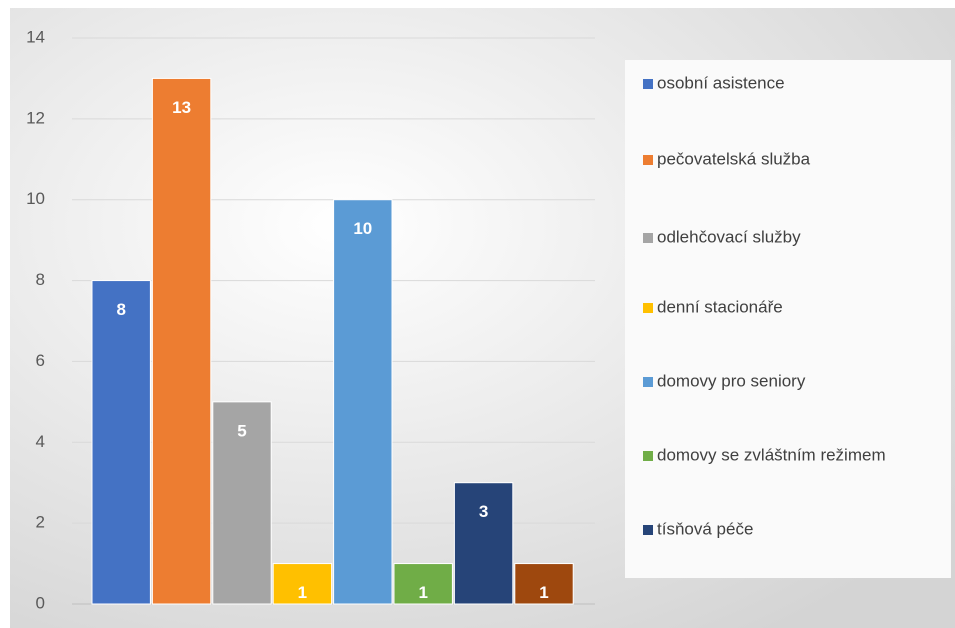  Describe the element at coordinates (40, 279) in the screenshot. I see `y-tick-label: 8` at that location.